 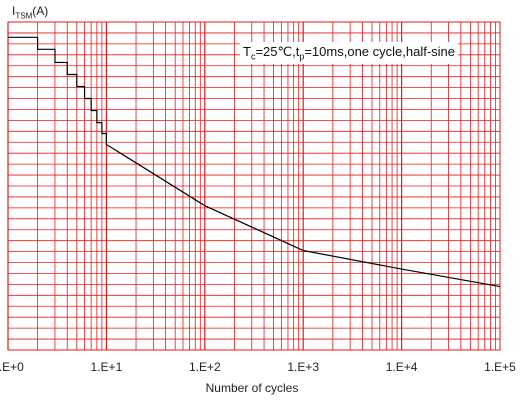 What do you see at coordinates (24, 16) in the screenshot?
I see `y-axis-label-sub: TSM` at bounding box center [24, 16].